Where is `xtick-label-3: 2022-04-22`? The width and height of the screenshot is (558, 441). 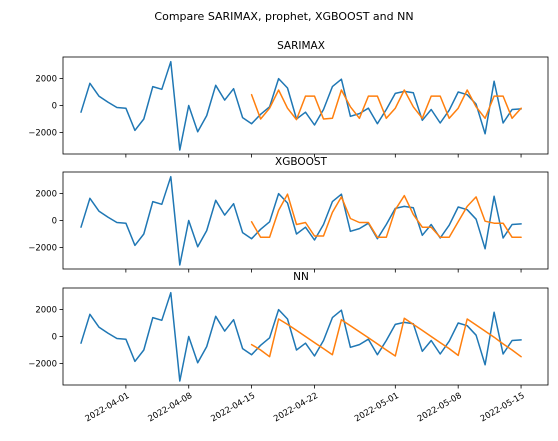 xtick-label-3: 2022-04-22 is located at coordinates (296, 407).